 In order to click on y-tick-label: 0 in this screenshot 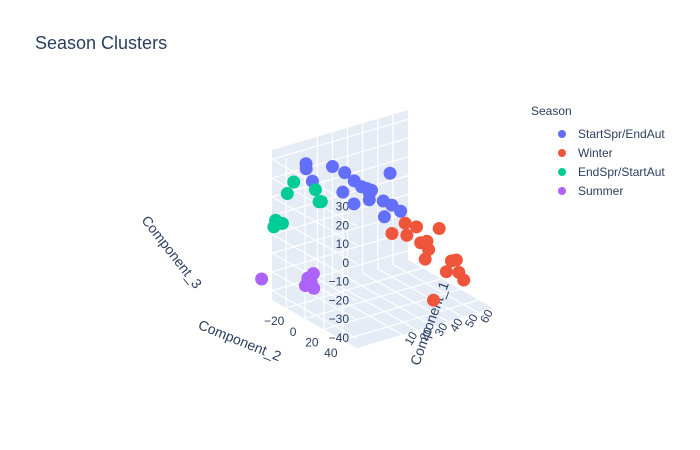, I will do `click(293, 332)`.